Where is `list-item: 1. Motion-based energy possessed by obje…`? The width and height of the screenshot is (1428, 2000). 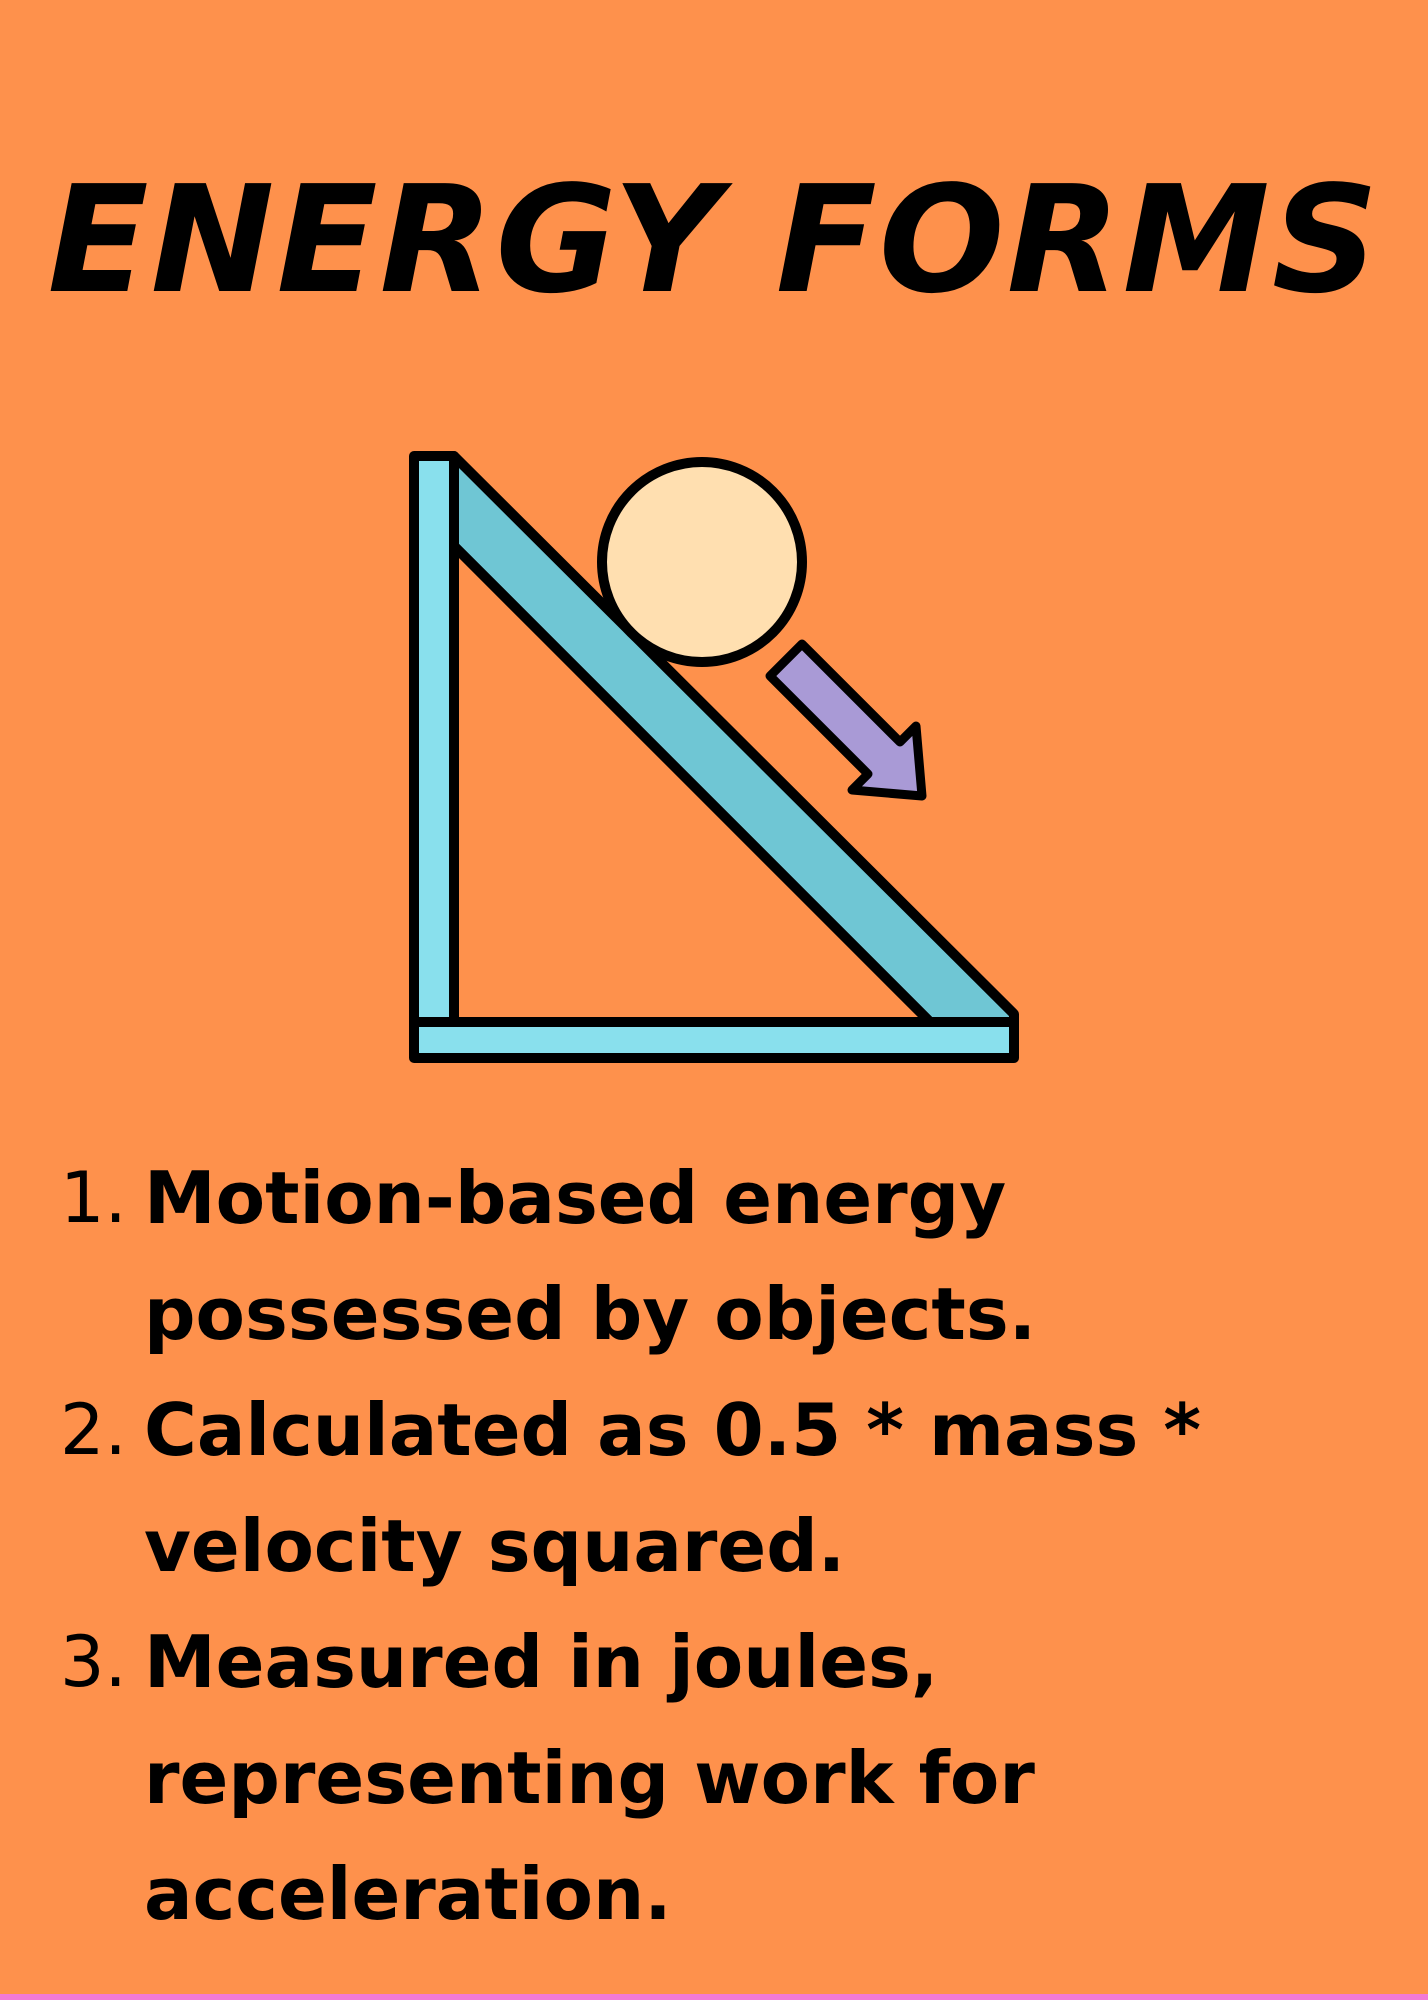
list-item: 1. Motion-based energy possessed by obje… is located at coordinates (725, 1256).